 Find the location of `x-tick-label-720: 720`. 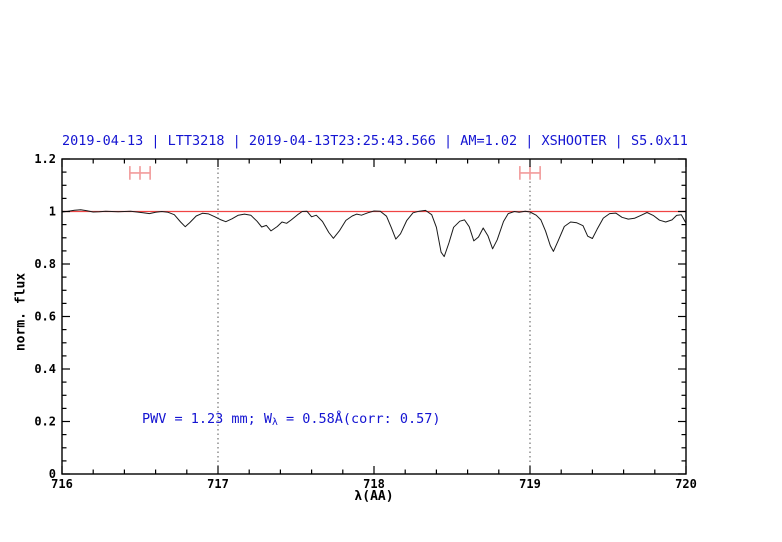

x-tick-label-720: 720 is located at coordinates (686, 484).